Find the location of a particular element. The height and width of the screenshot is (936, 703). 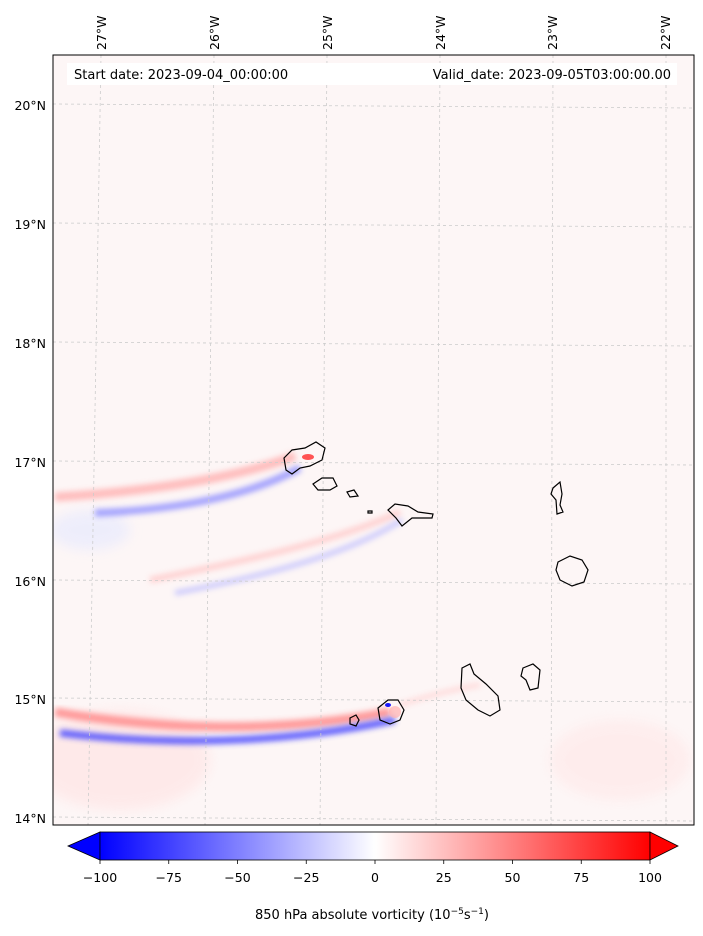

colorbar-tick-labels: −100 −75 −50 −25 0 25 50 75 100 is located at coordinates (372, 877).